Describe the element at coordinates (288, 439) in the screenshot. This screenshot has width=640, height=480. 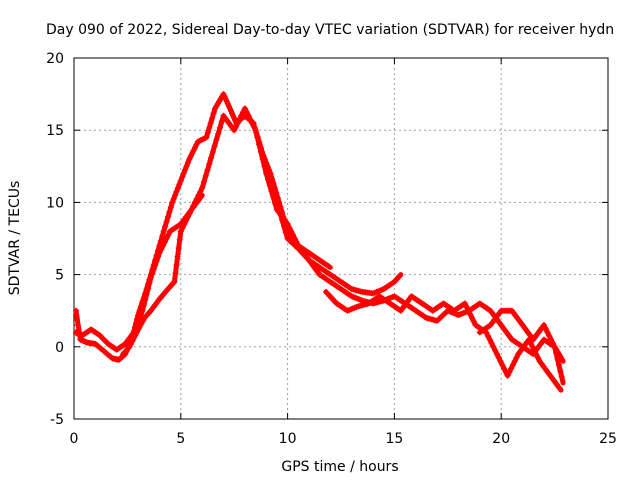
I see `x-tick-label: 10` at that location.